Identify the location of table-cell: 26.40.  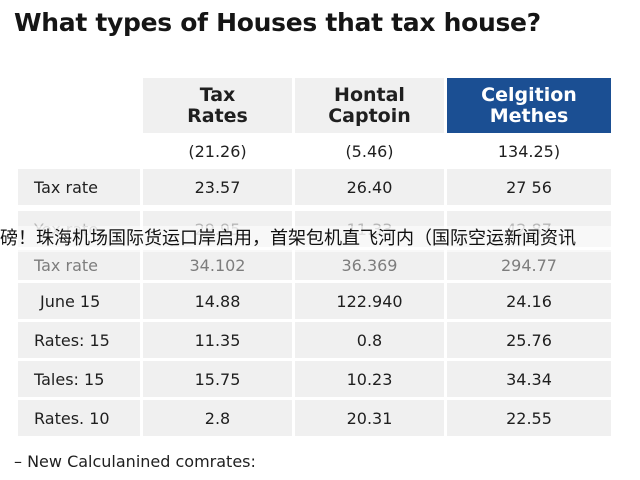
(369, 187).